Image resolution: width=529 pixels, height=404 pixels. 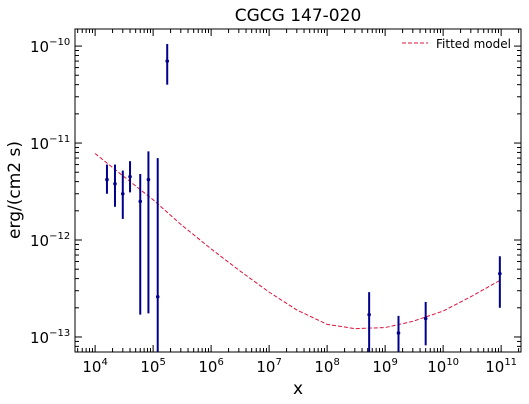 What do you see at coordinates (473, 44) in the screenshot?
I see `legend-fit-label: Fitted model` at bounding box center [473, 44].